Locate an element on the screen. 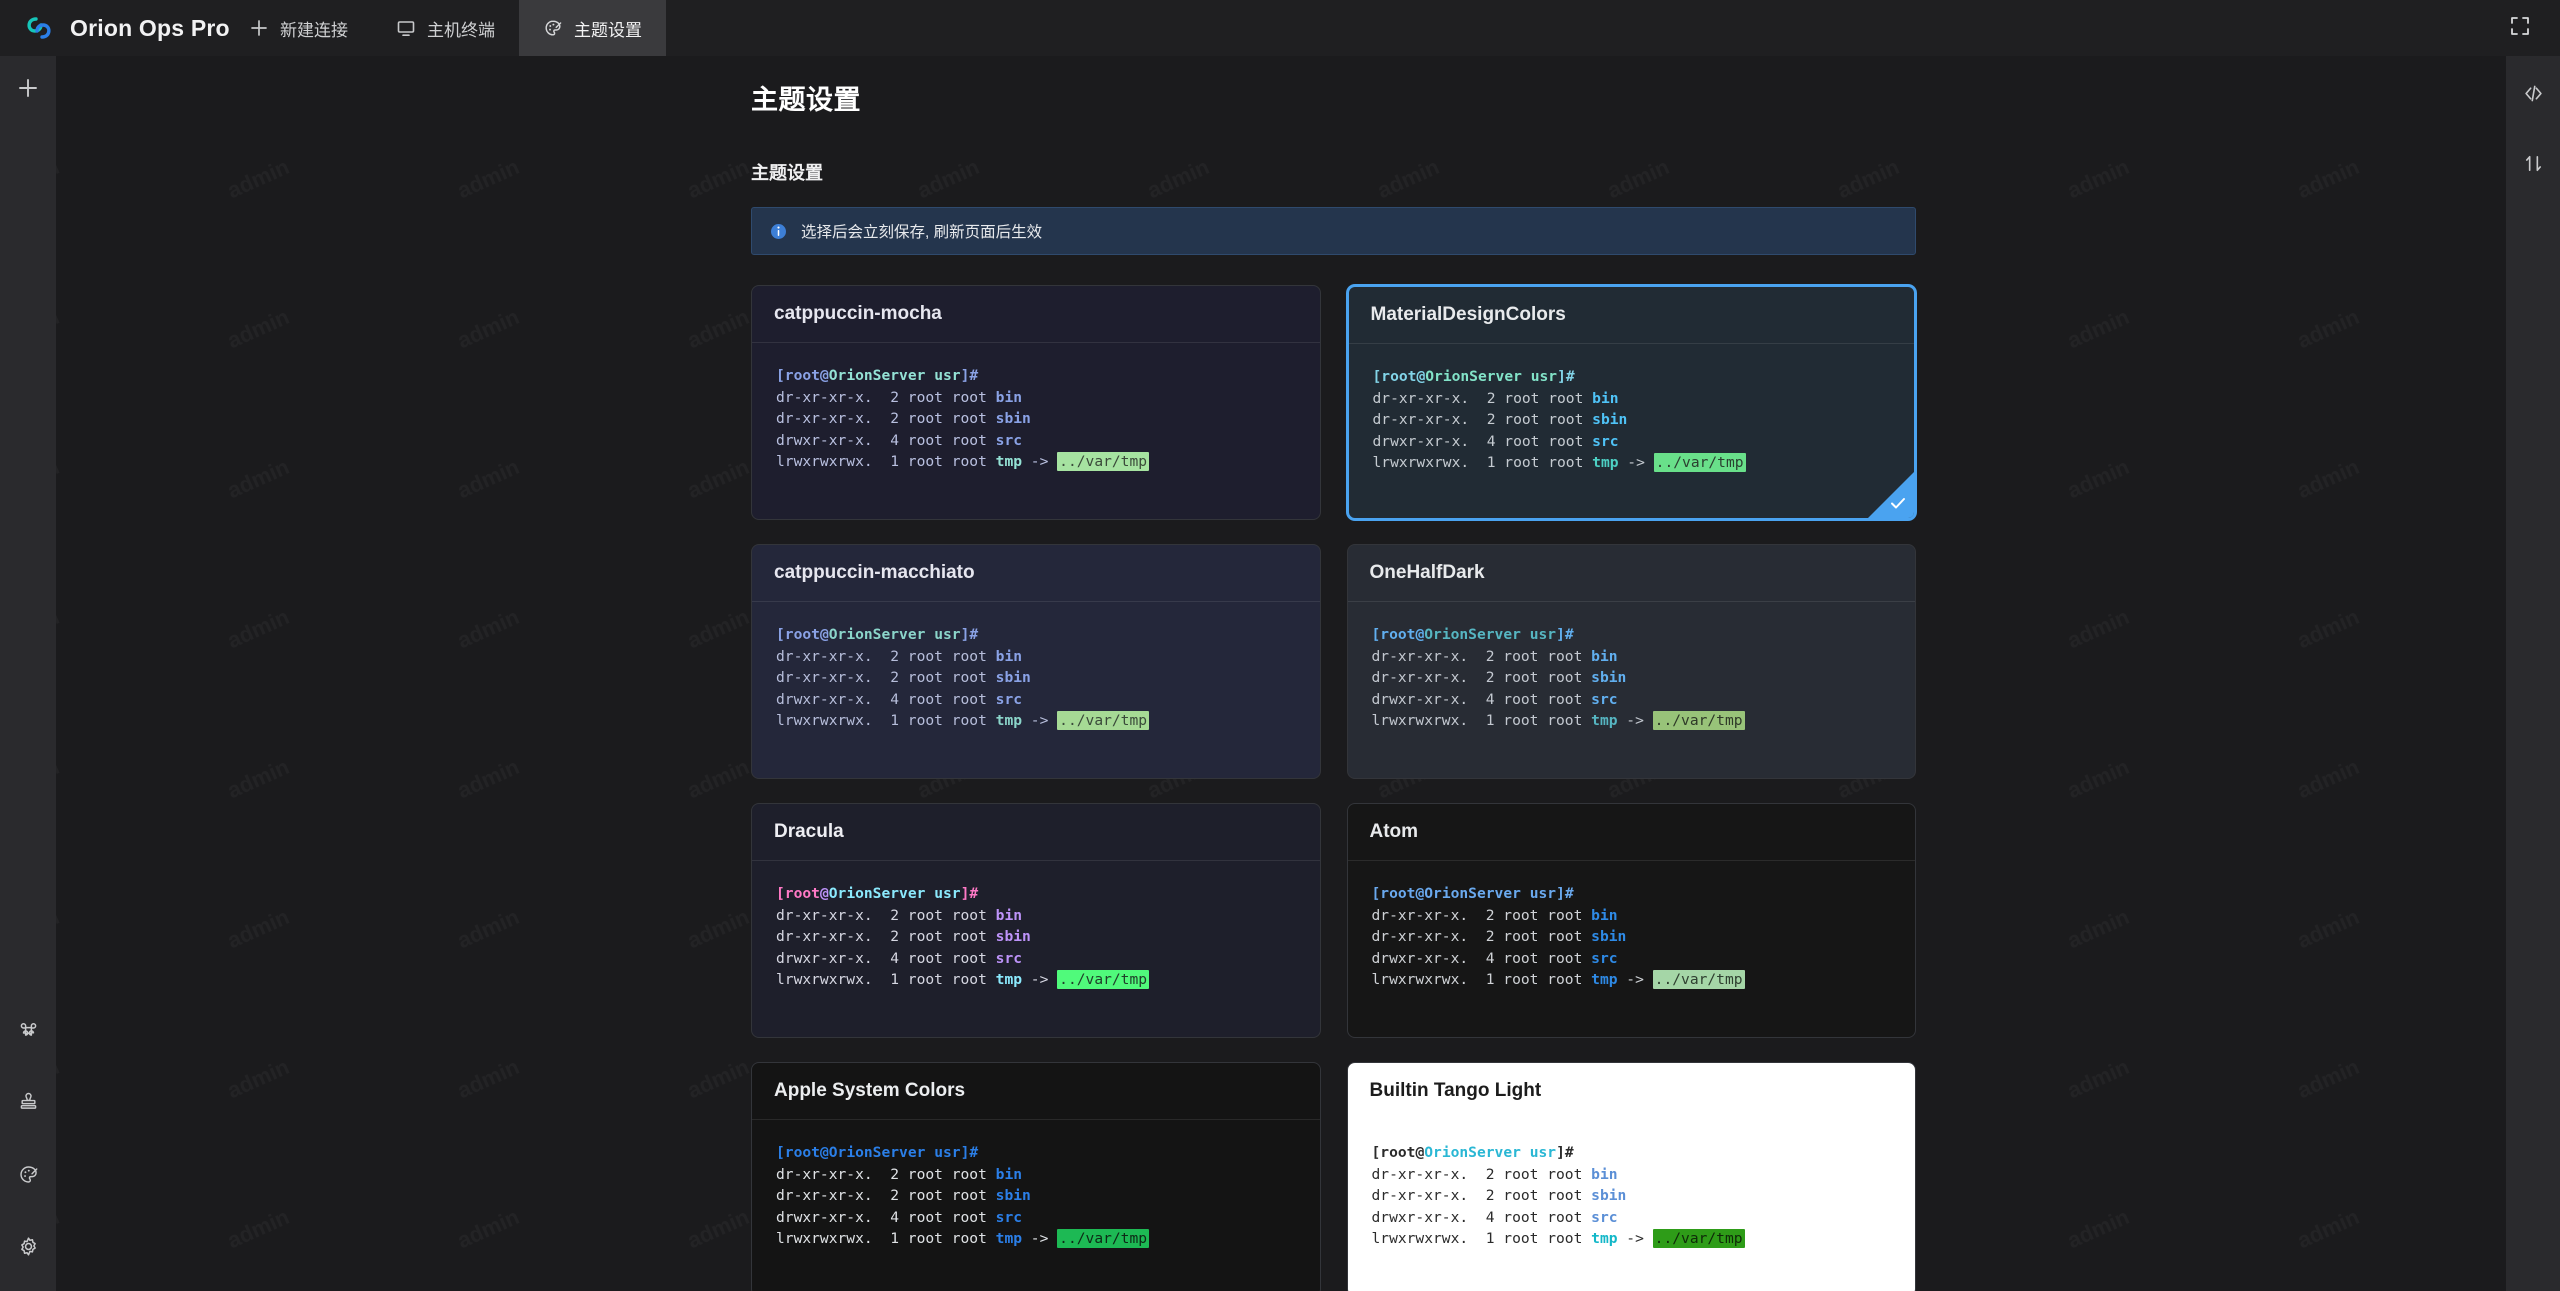 The width and height of the screenshot is (2560, 1291). rail-theme-button is located at coordinates (28, 1177).